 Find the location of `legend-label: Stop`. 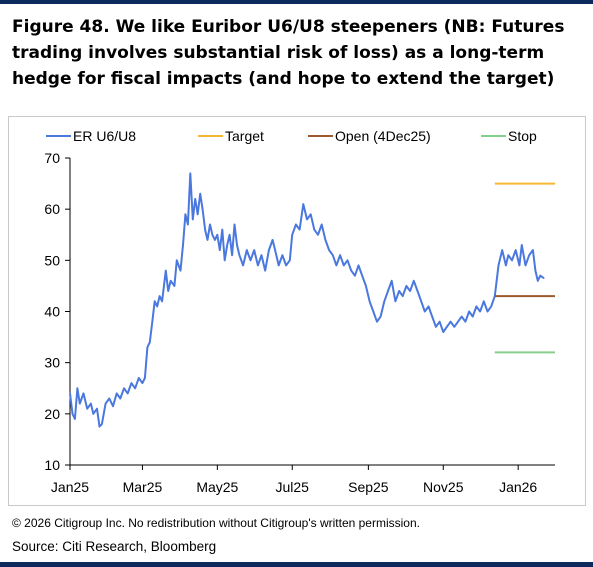

legend-label: Stop is located at coordinates (522, 136).